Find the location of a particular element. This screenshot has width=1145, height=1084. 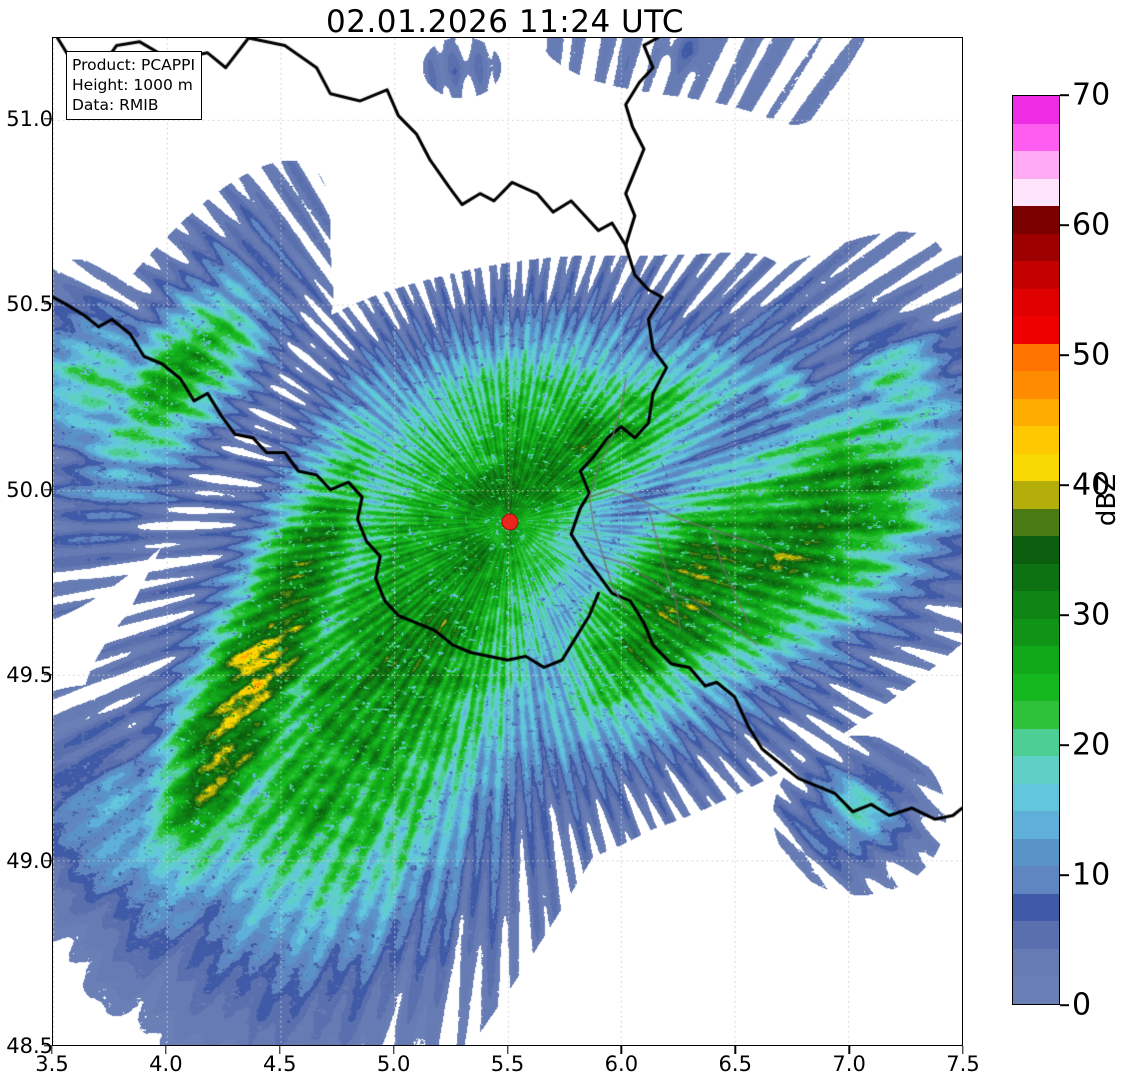

colorbar-tick-label: 20 is located at coordinates (1091, 745).